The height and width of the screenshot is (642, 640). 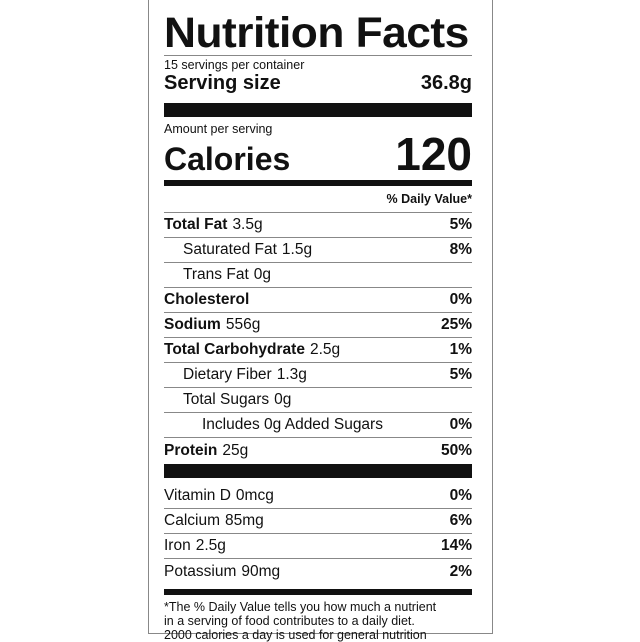 I want to click on nutrient-row: Saturated Fat 1.5g 8%, so click(x=318, y=250).